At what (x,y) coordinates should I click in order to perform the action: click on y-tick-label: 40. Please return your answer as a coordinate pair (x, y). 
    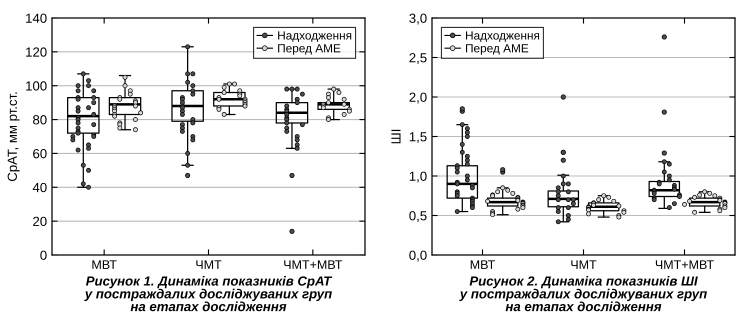
    Looking at the image, I should click on (39, 187).